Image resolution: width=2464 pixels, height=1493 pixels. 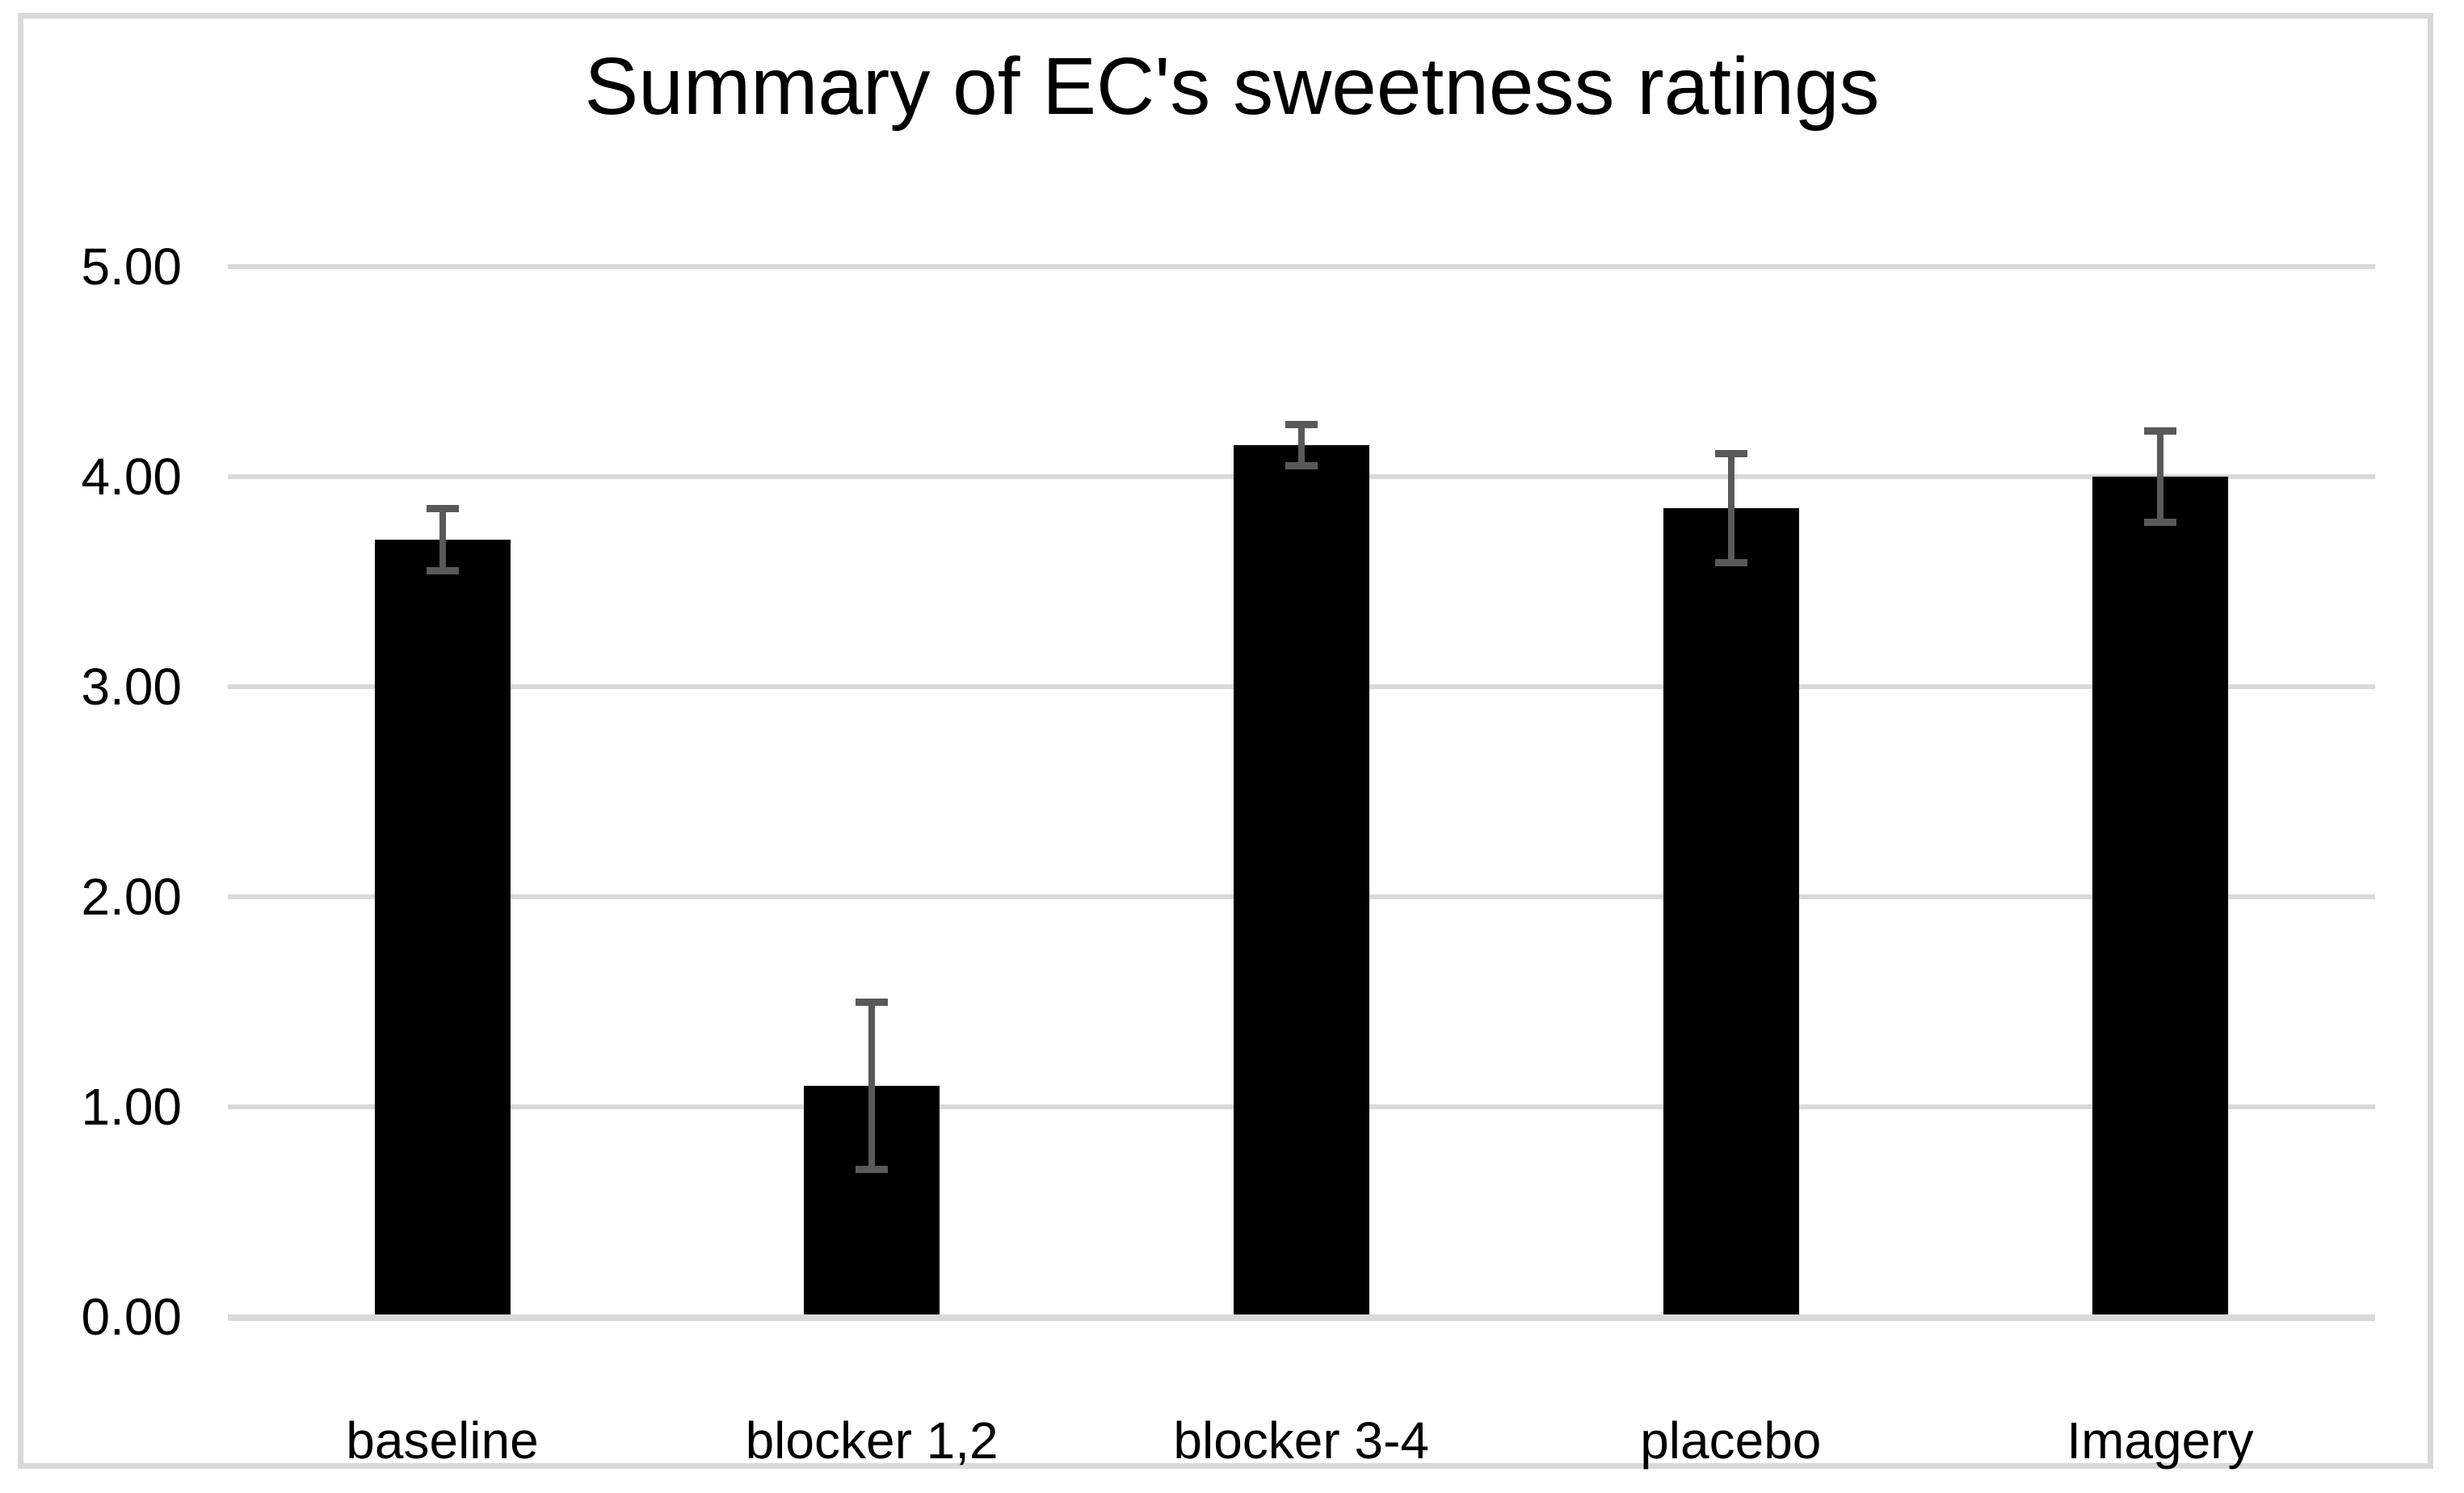 I want to click on bar-imagery, so click(x=2160, y=895).